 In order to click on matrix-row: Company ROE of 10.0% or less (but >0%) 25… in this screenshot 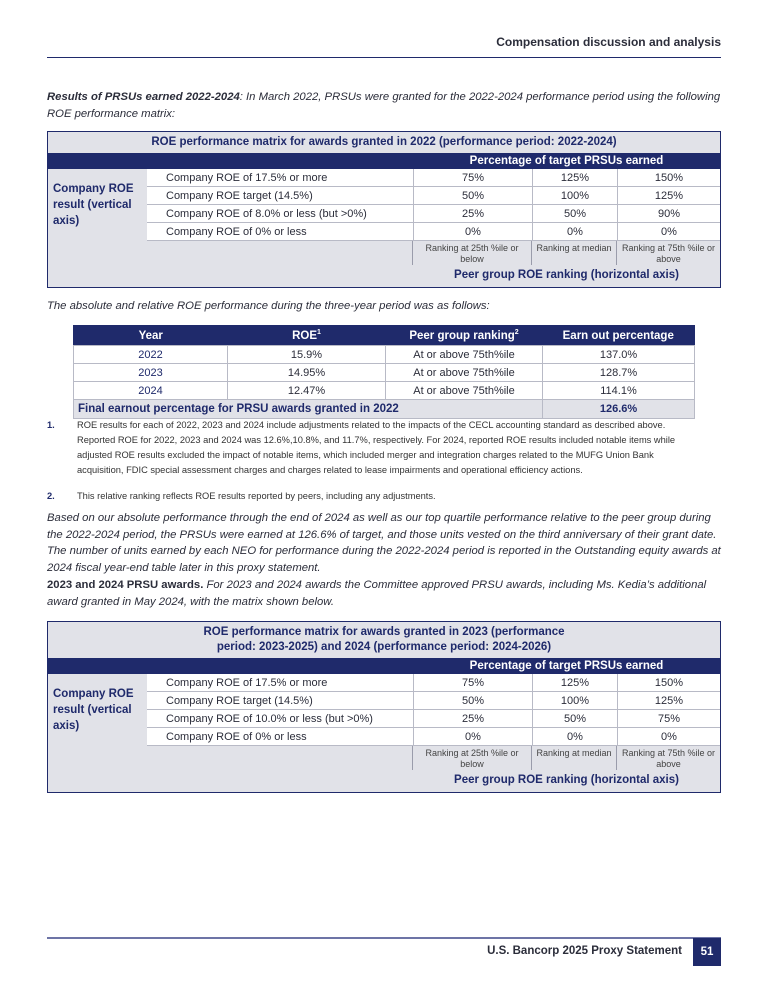, I will do `click(433, 719)`.